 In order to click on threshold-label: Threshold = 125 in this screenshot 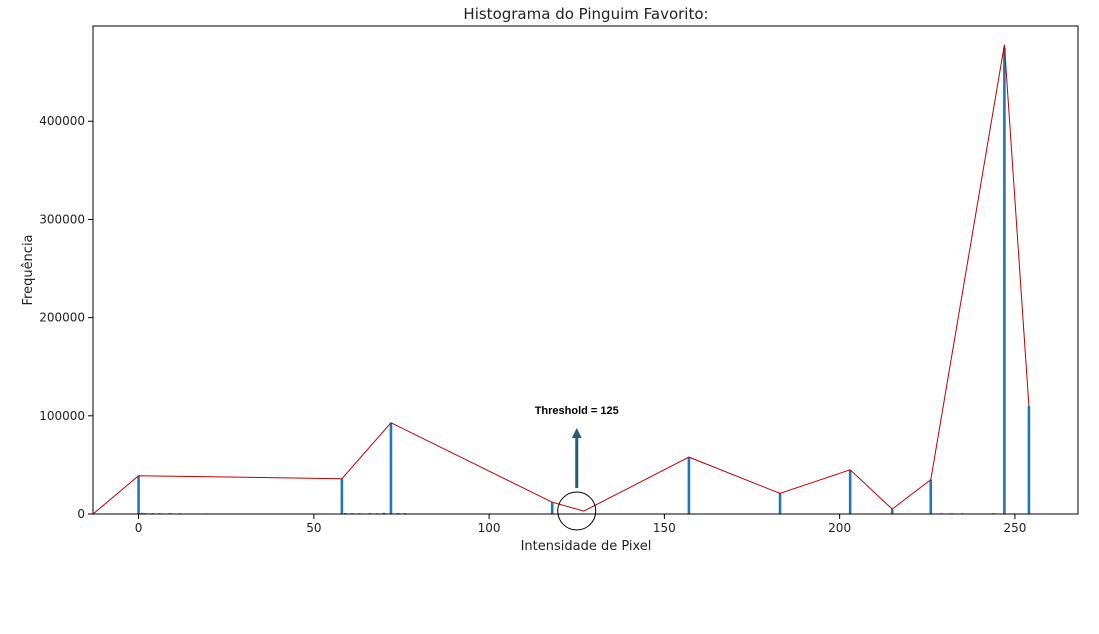, I will do `click(577, 411)`.